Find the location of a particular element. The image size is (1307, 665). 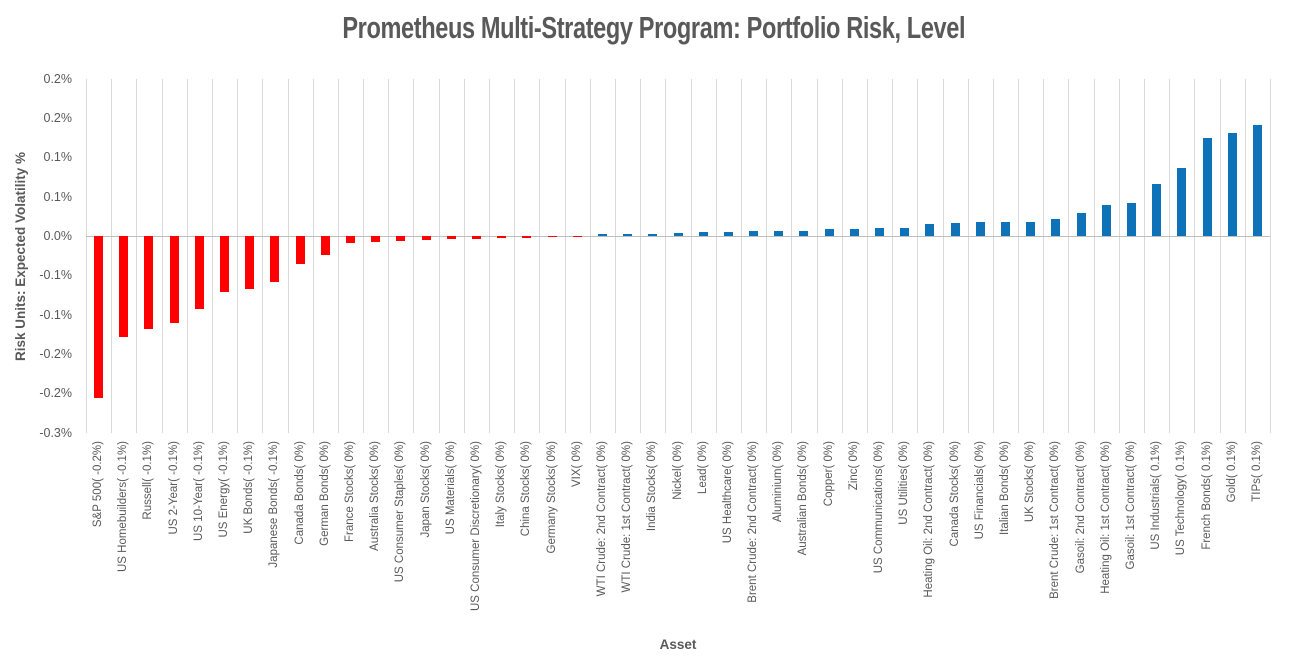

x-category-label: UK Bonds( -0.1%) is located at coordinates (249, 487).